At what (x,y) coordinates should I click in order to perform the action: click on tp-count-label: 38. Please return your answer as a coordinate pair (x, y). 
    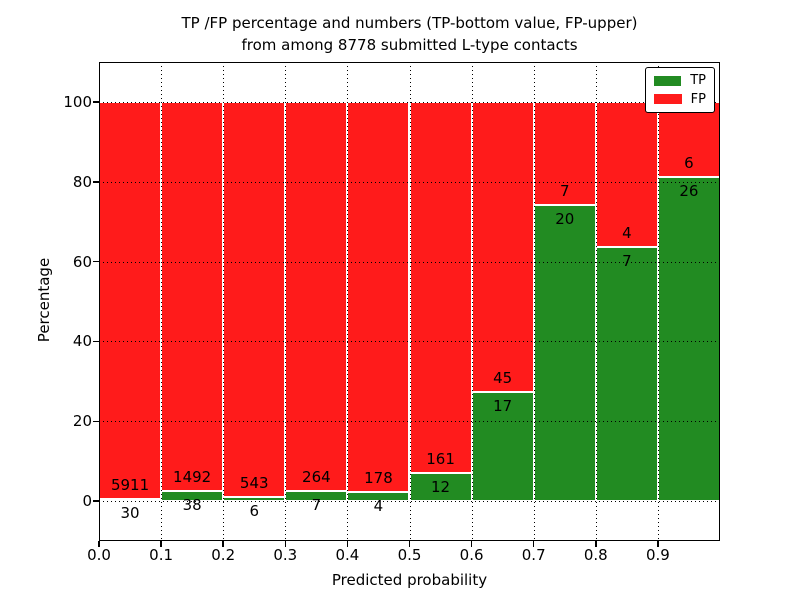
    Looking at the image, I should click on (192, 505).